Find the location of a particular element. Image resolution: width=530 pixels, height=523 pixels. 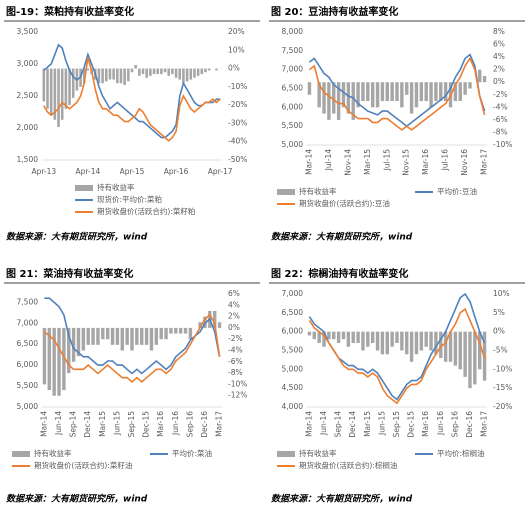

x-tick-label: Apr-14 is located at coordinates (88, 171).